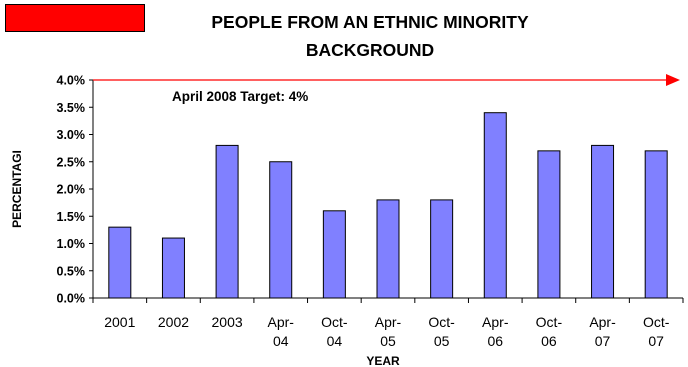 Image resolution: width=688 pixels, height=367 pixels. What do you see at coordinates (75, 18) in the screenshot?
I see `target-legend-swatch` at bounding box center [75, 18].